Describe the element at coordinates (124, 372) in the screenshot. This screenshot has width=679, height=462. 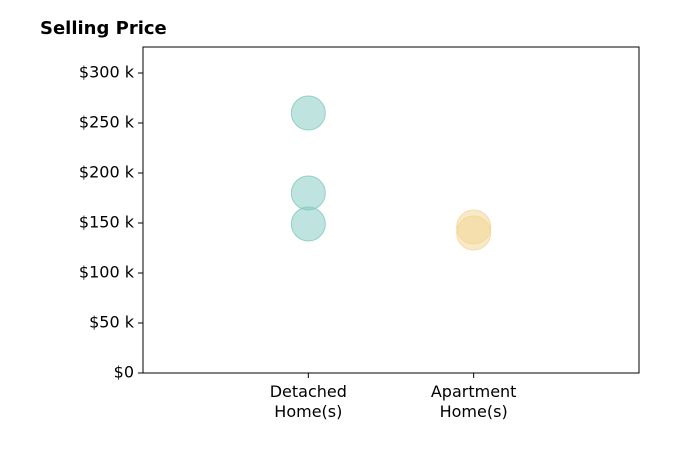
I see `y-tick-label: $0` at that location.